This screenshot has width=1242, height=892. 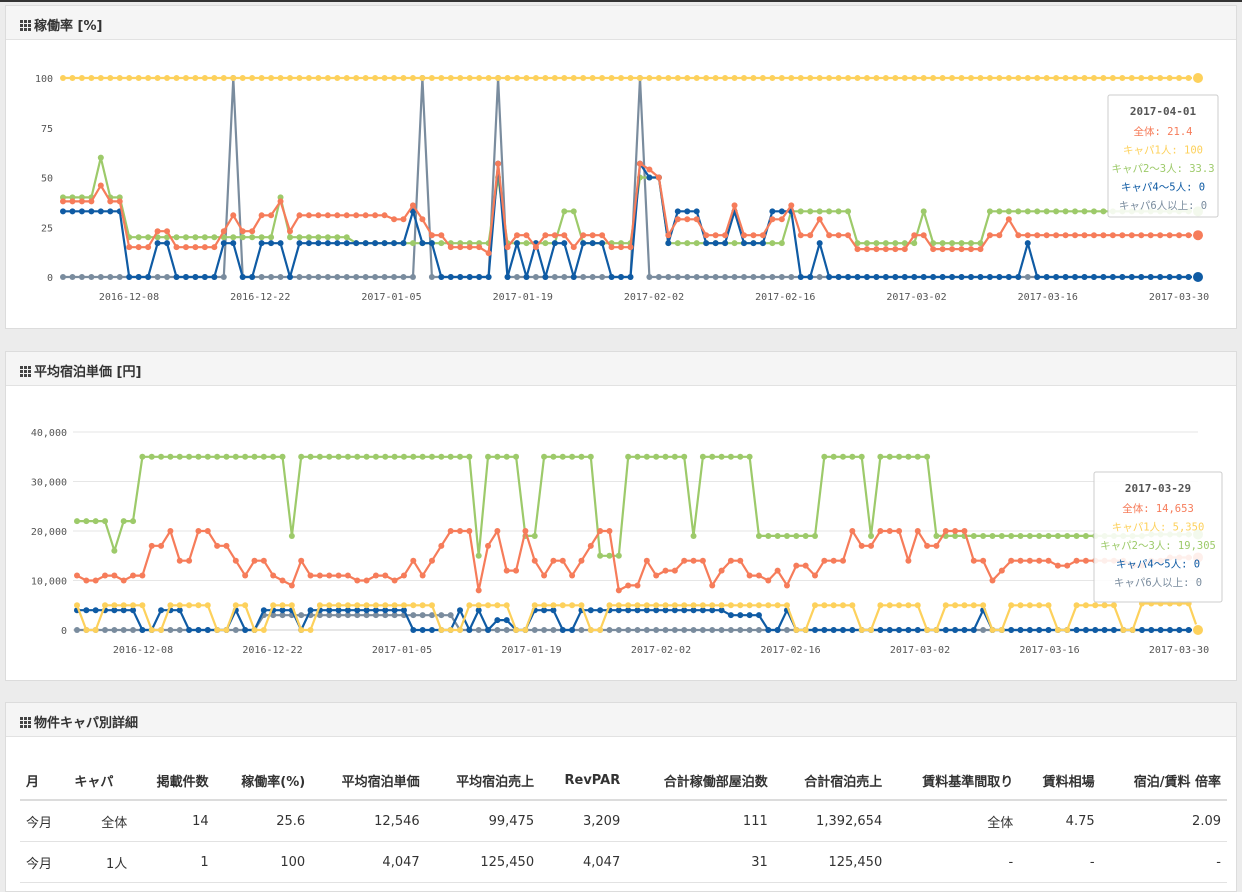 What do you see at coordinates (920, 650) in the screenshot?
I see `x-tick-label: 2017-03-02` at bounding box center [920, 650].